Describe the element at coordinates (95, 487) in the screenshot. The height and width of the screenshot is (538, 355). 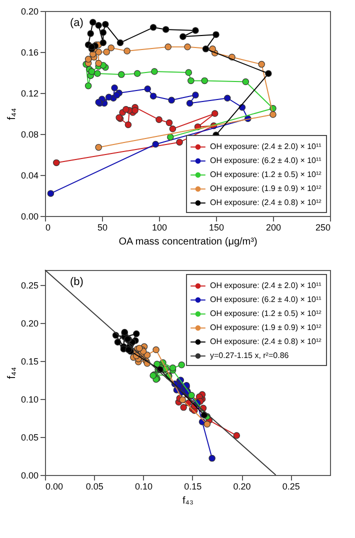
I see `x-tick-label: 0.05` at that location.